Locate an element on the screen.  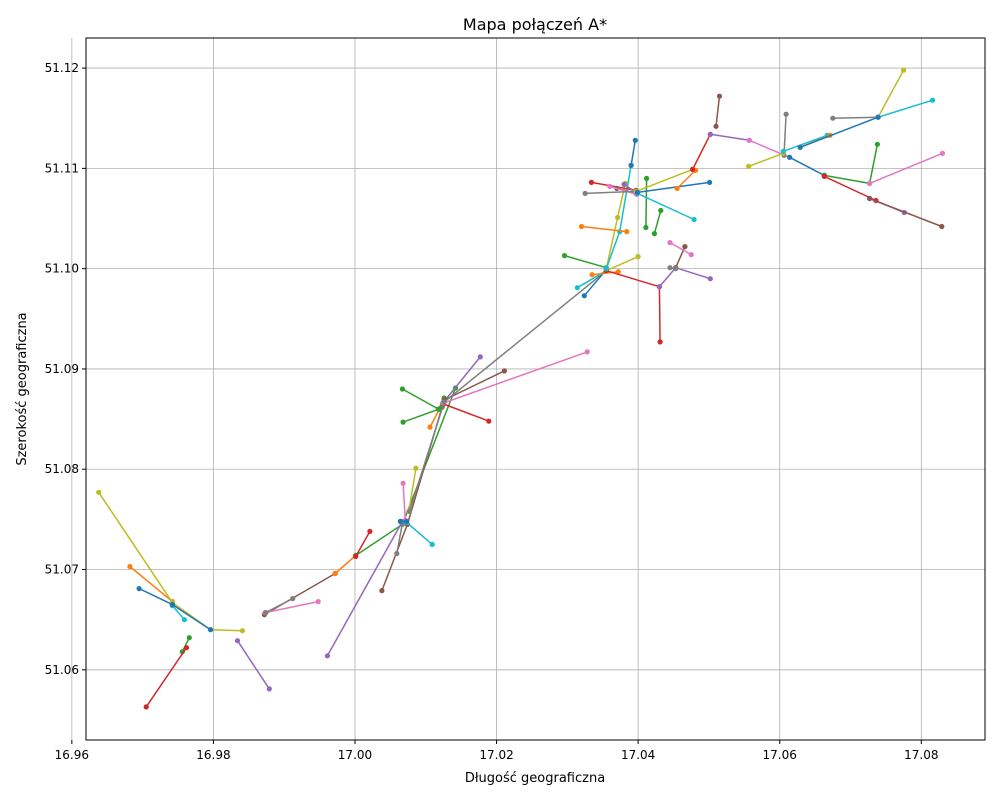
x-tick-label: 17.02 is located at coordinates (496, 755).